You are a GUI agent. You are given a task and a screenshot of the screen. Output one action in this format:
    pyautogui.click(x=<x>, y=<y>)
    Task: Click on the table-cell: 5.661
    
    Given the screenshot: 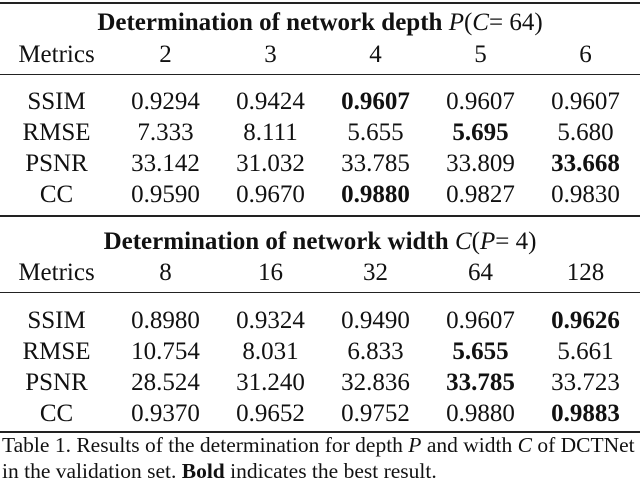 What is the action you would take?
    pyautogui.click(x=585, y=351)
    